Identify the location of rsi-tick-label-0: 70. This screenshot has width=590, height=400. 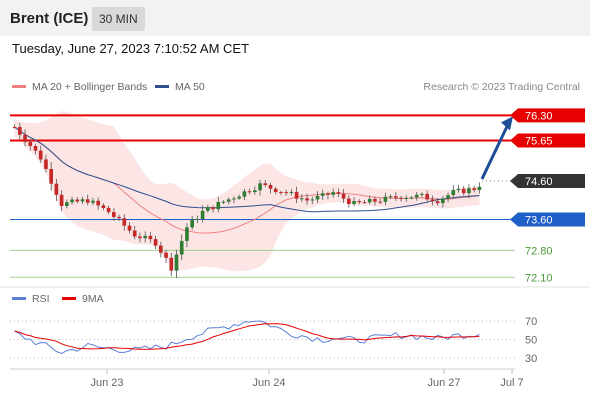
(531, 322).